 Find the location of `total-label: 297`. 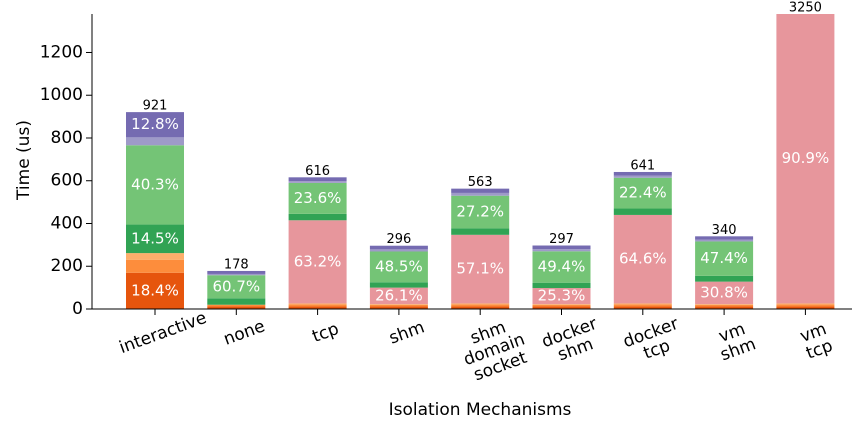

total-label: 297 is located at coordinates (561, 239).